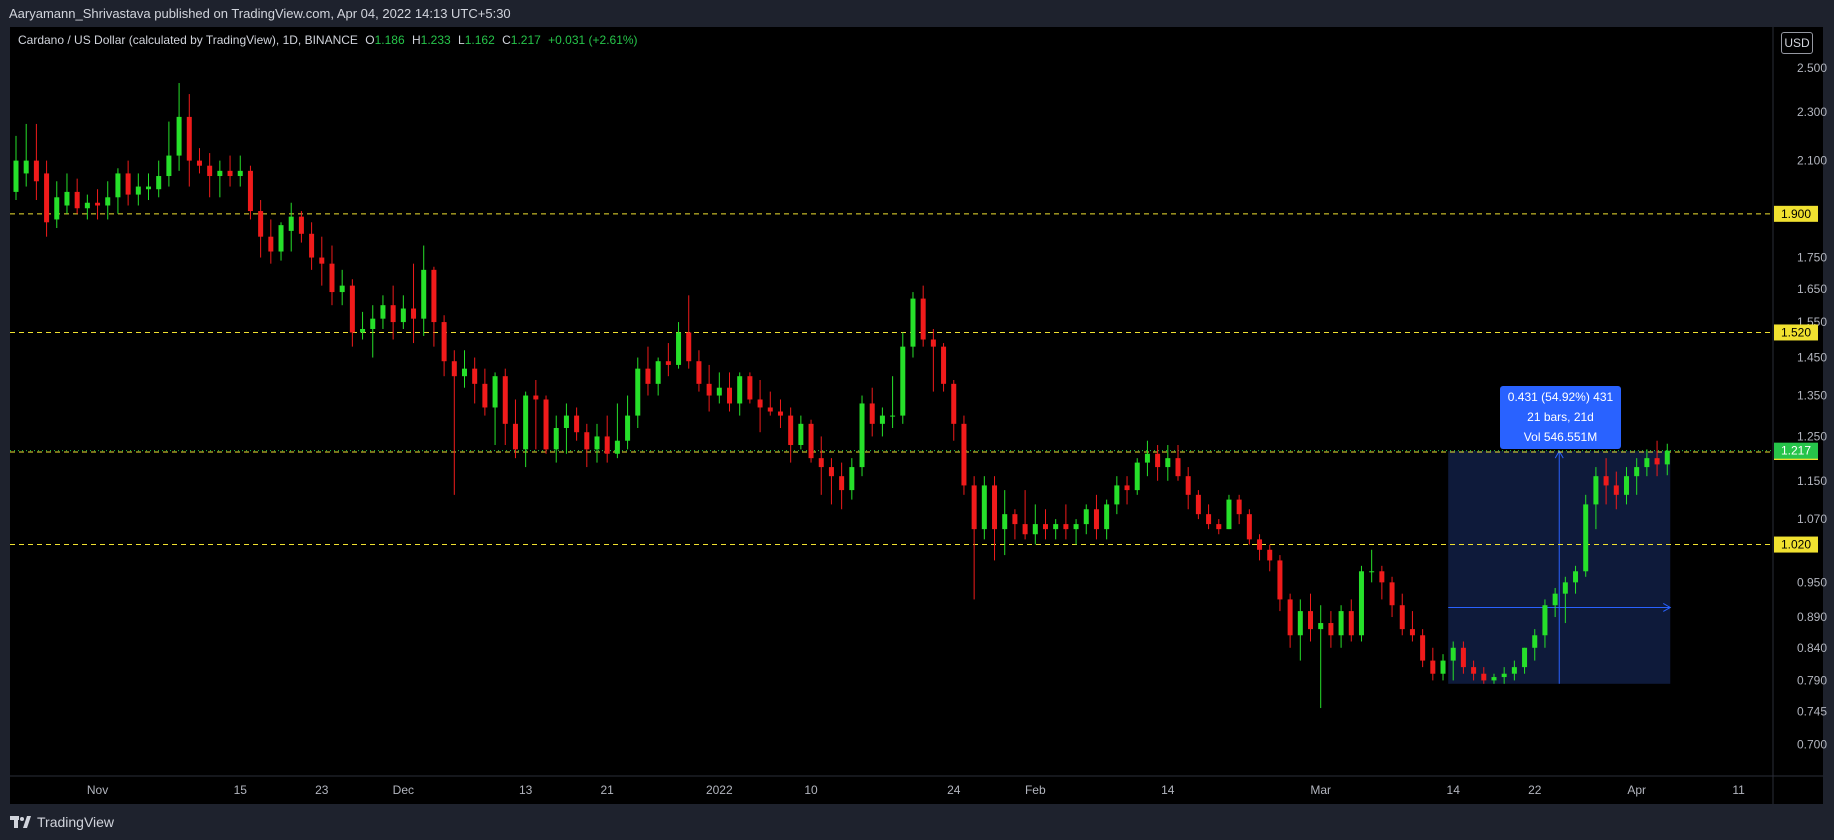 This screenshot has width=1834, height=840. I want to click on high-value: 1.233, so click(435, 40).